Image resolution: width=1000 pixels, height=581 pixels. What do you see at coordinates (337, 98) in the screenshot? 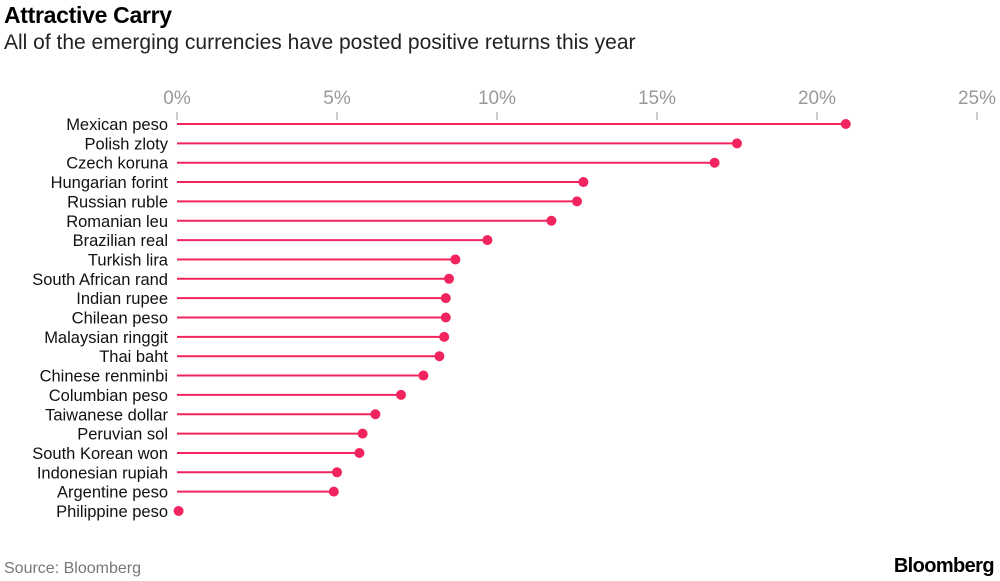
I see `x-tick-label: 5%` at bounding box center [337, 98].